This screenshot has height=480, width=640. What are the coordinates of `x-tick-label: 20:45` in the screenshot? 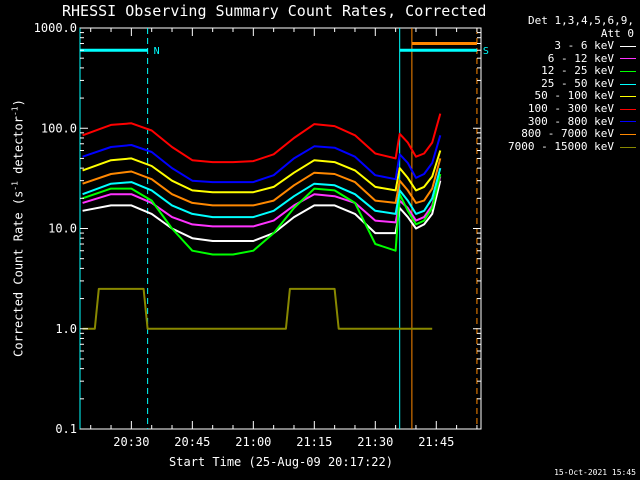 It's located at (192, 442).